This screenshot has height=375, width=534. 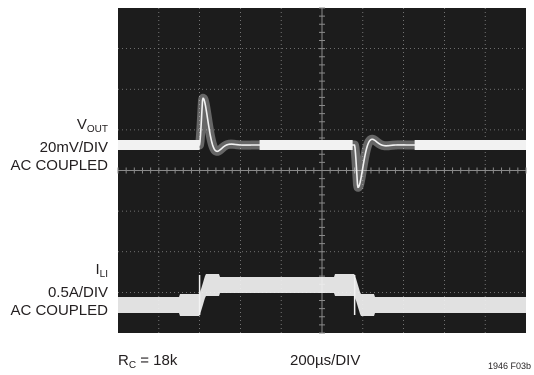 What do you see at coordinates (77, 292) in the screenshot?
I see `ili-scale: 0.5A/DIV` at bounding box center [77, 292].